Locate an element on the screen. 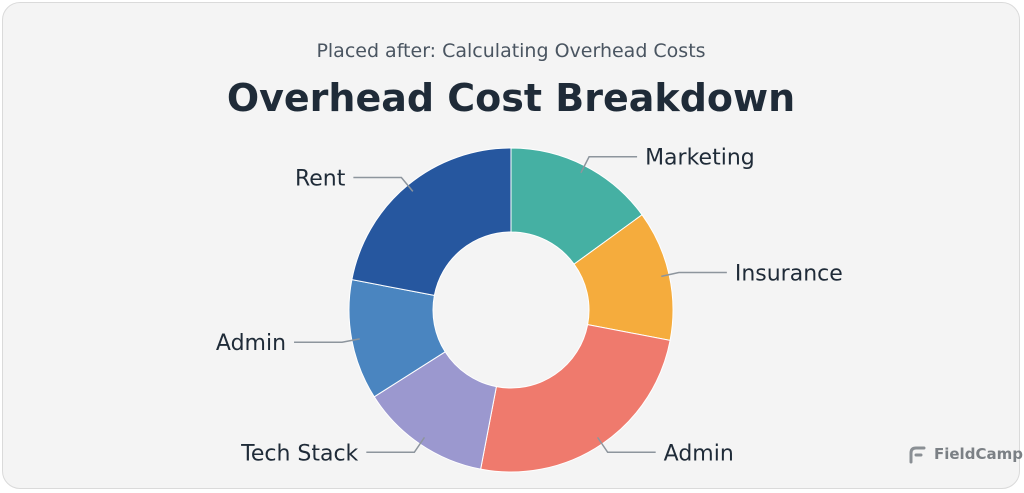 The height and width of the screenshot is (493, 1024). slice-label-marketing-0: Marketing is located at coordinates (700, 158).